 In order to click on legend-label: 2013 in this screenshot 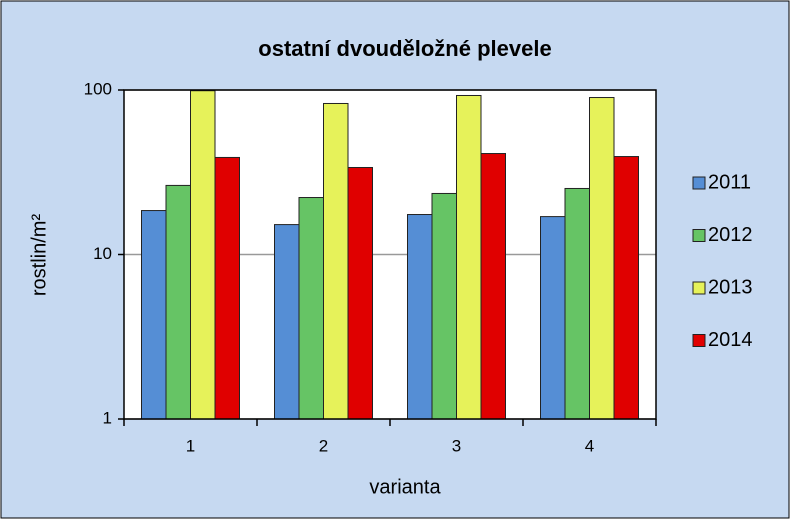, I will do `click(730, 287)`.